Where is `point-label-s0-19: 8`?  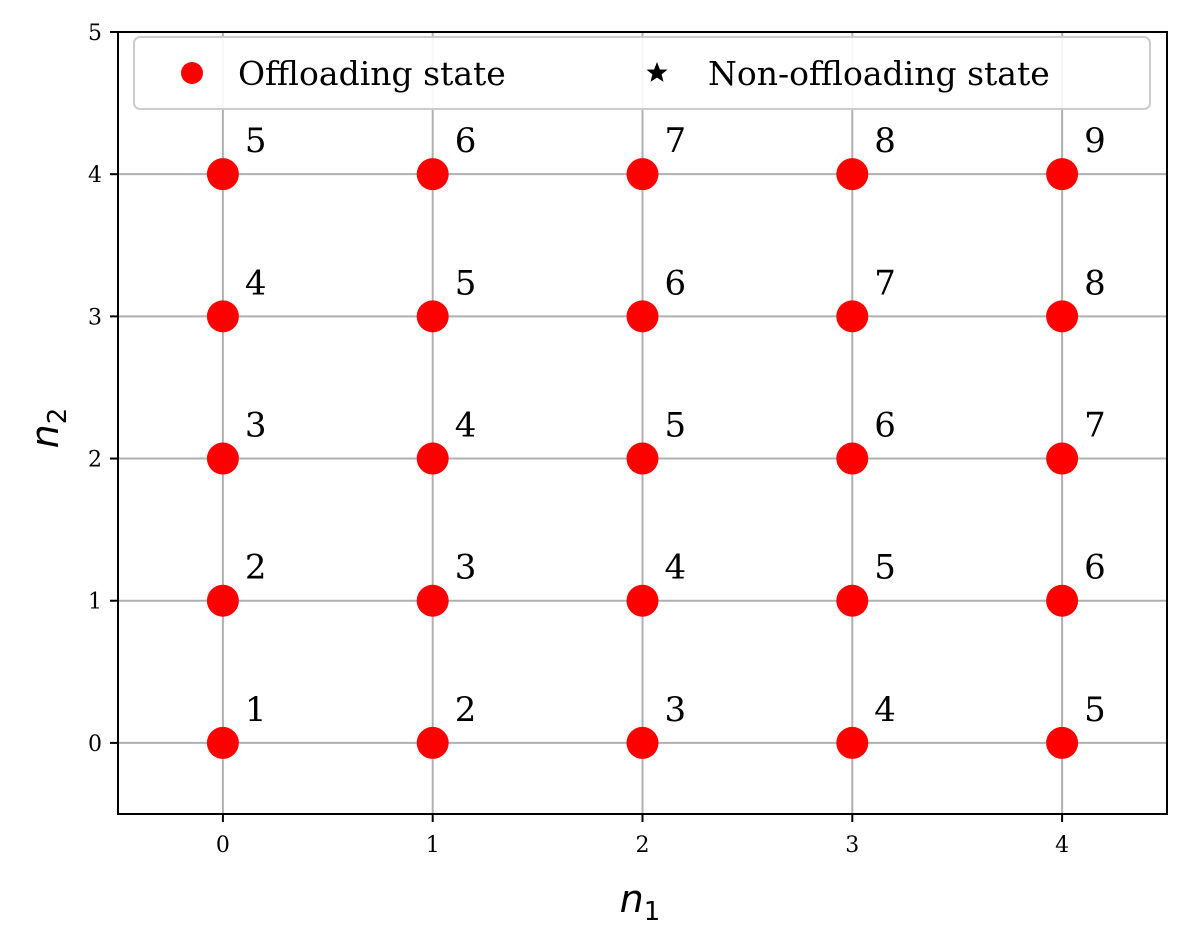 point-label-s0-19: 8 is located at coordinates (1095, 283).